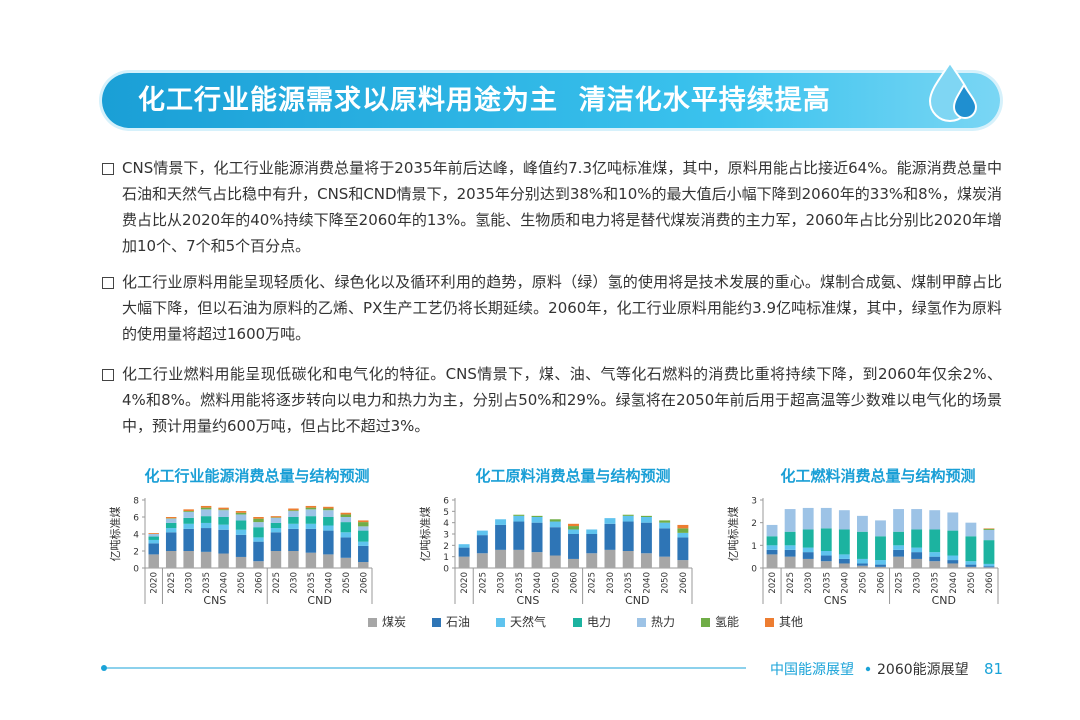 The width and height of the screenshot is (1080, 720). What do you see at coordinates (458, 622) in the screenshot?
I see `legend-label: 石油` at bounding box center [458, 622].